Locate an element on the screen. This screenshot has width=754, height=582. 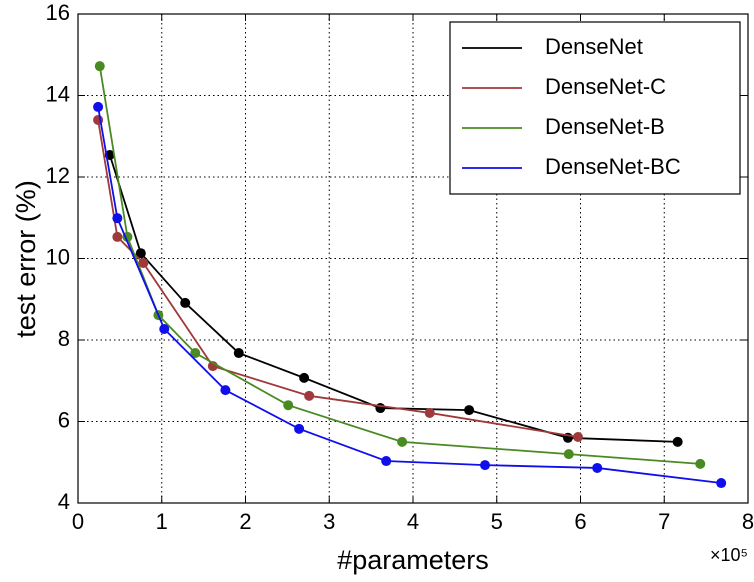
x-tick-label: 1 is located at coordinates (162, 521).